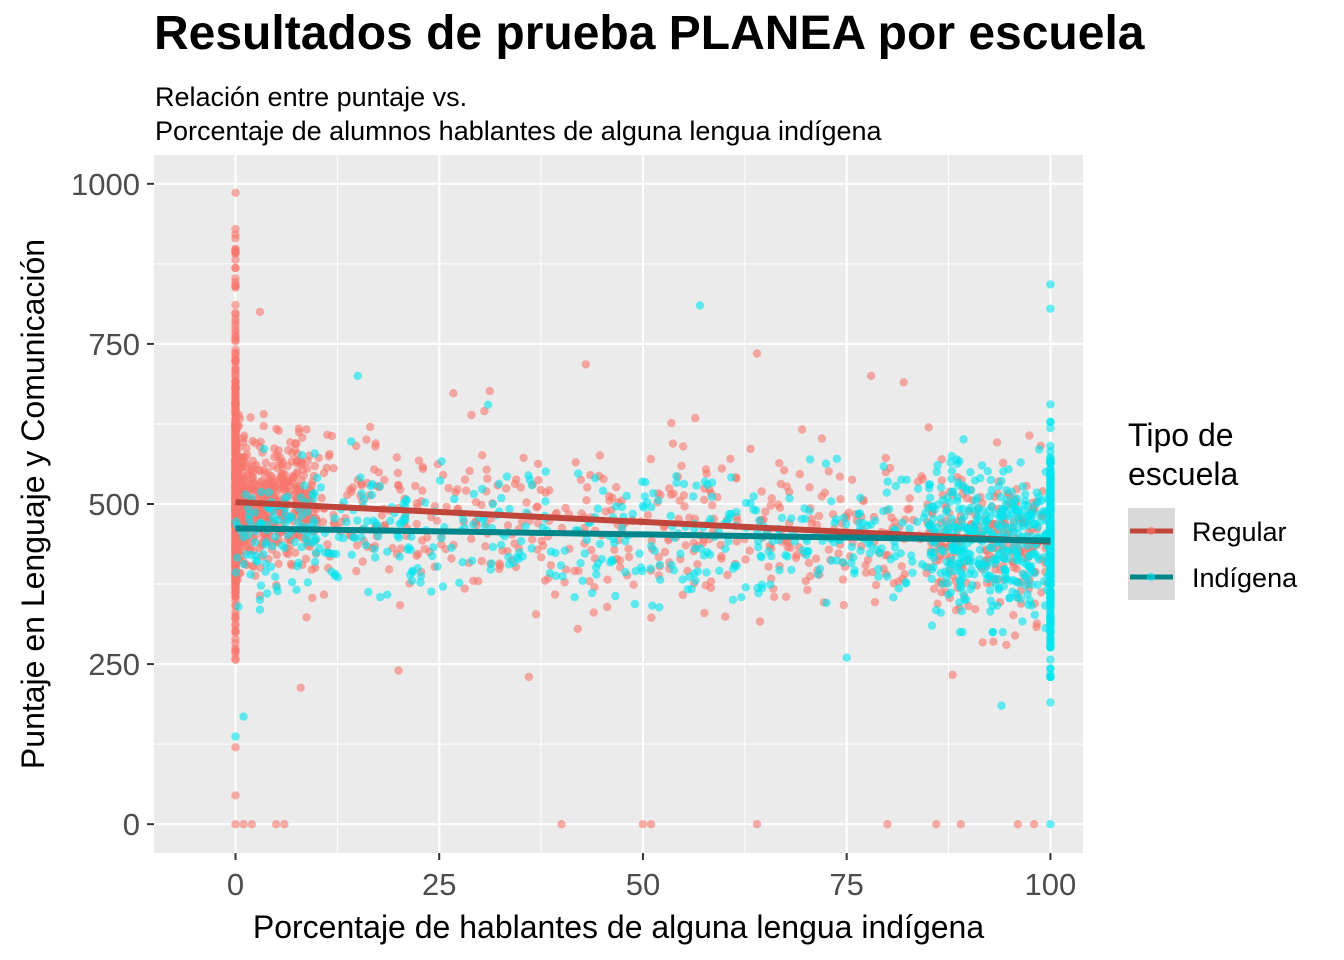  What do you see at coordinates (643, 884) in the screenshot?
I see `x-tick-label: 50` at bounding box center [643, 884].